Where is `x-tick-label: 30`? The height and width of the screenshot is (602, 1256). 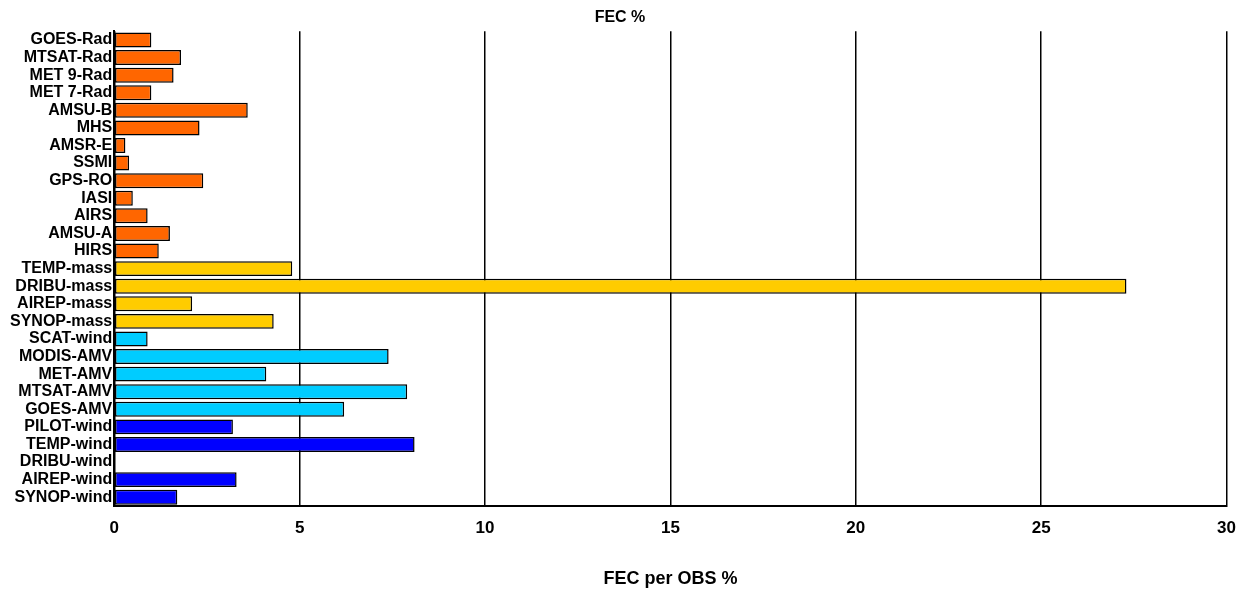 x-tick-label: 30 is located at coordinates (1227, 527).